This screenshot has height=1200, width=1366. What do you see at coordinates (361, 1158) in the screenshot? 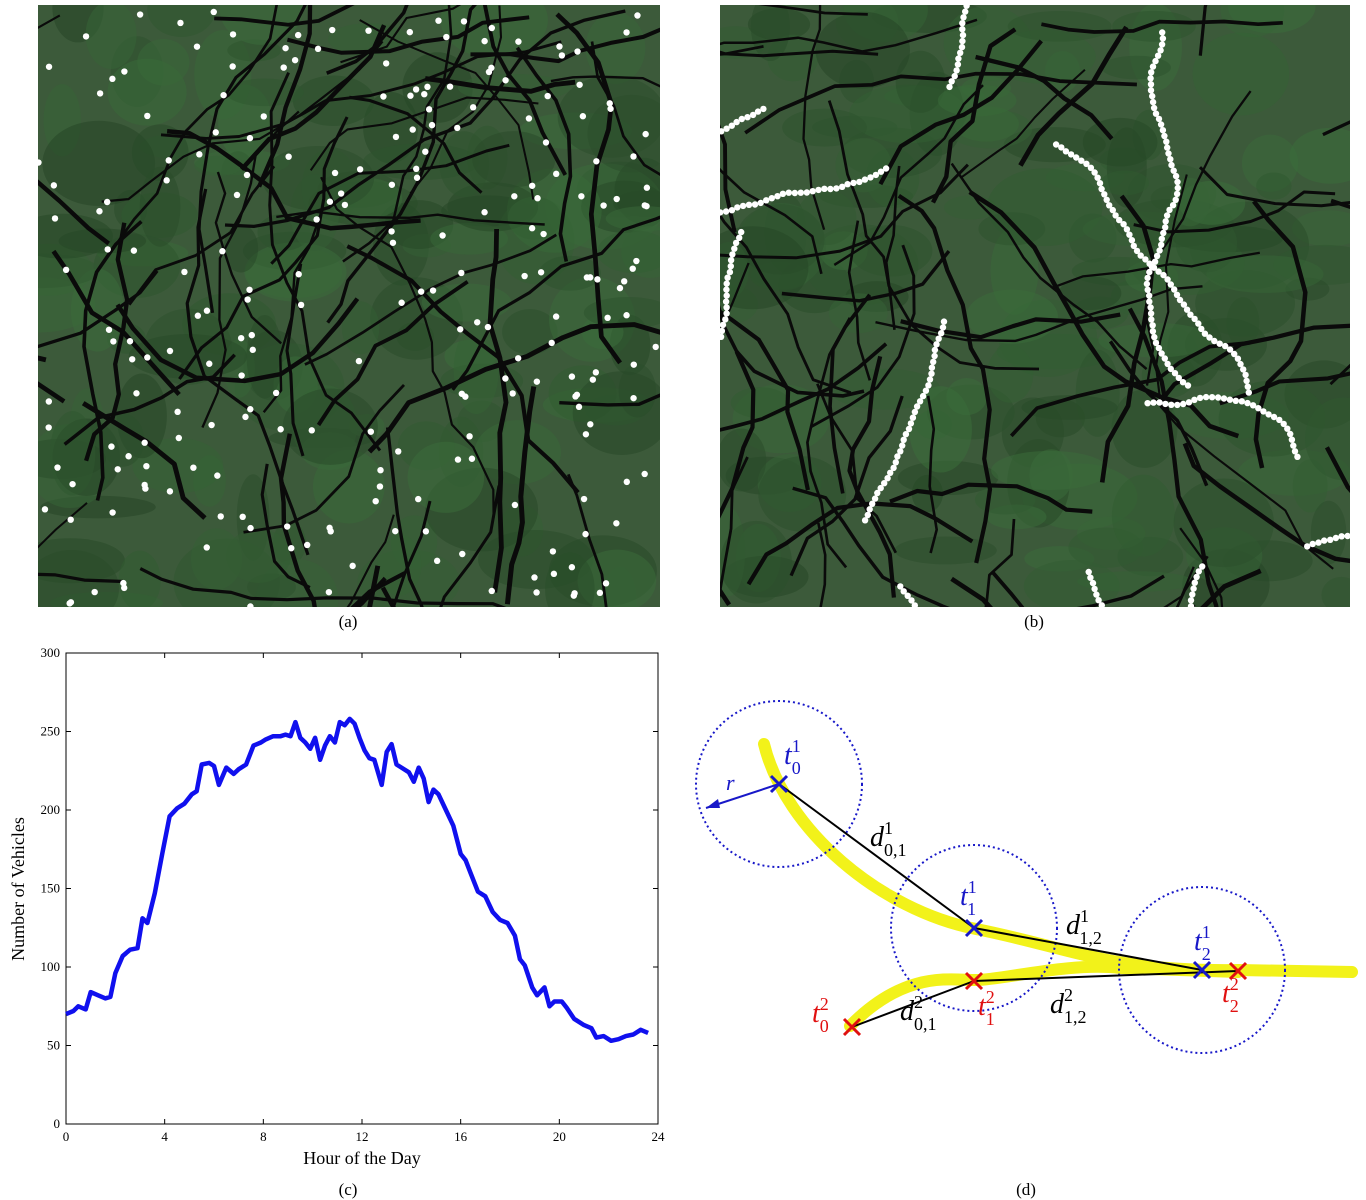
I see `x-axis-label: Hour of the Day` at bounding box center [361, 1158].